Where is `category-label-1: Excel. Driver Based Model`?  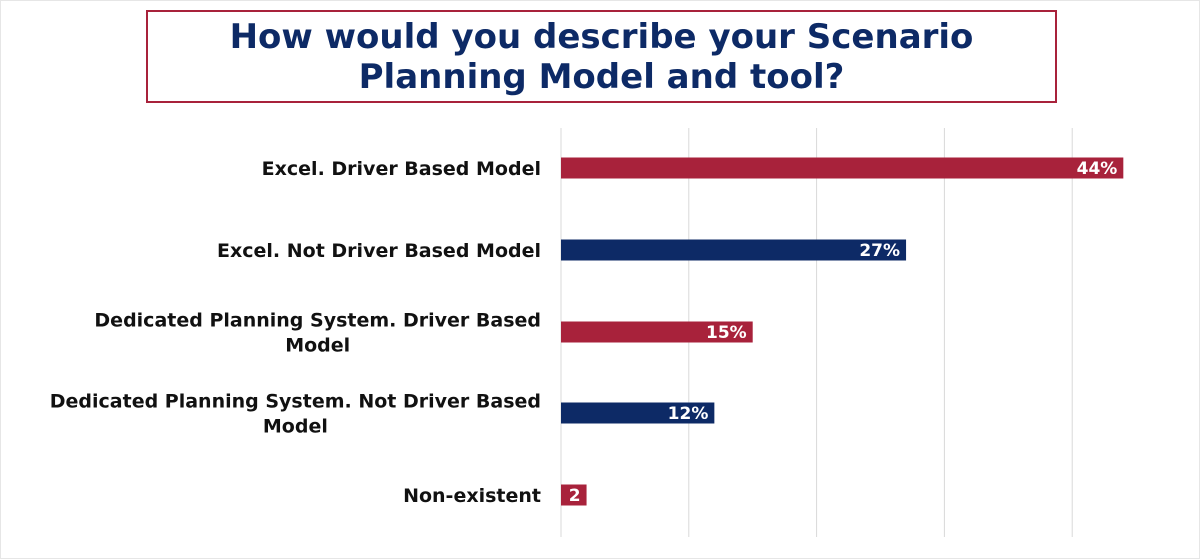 category-label-1: Excel. Driver Based Model is located at coordinates (401, 169).